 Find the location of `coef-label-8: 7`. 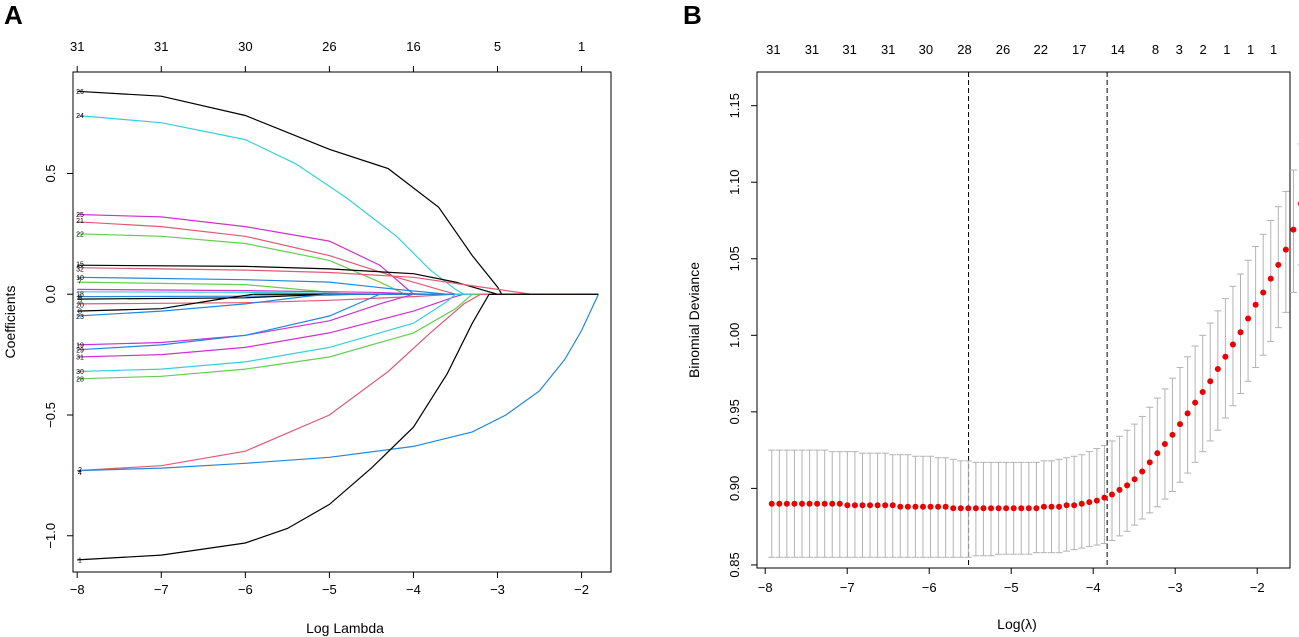

coef-label-8: 7 is located at coordinates (80, 281).